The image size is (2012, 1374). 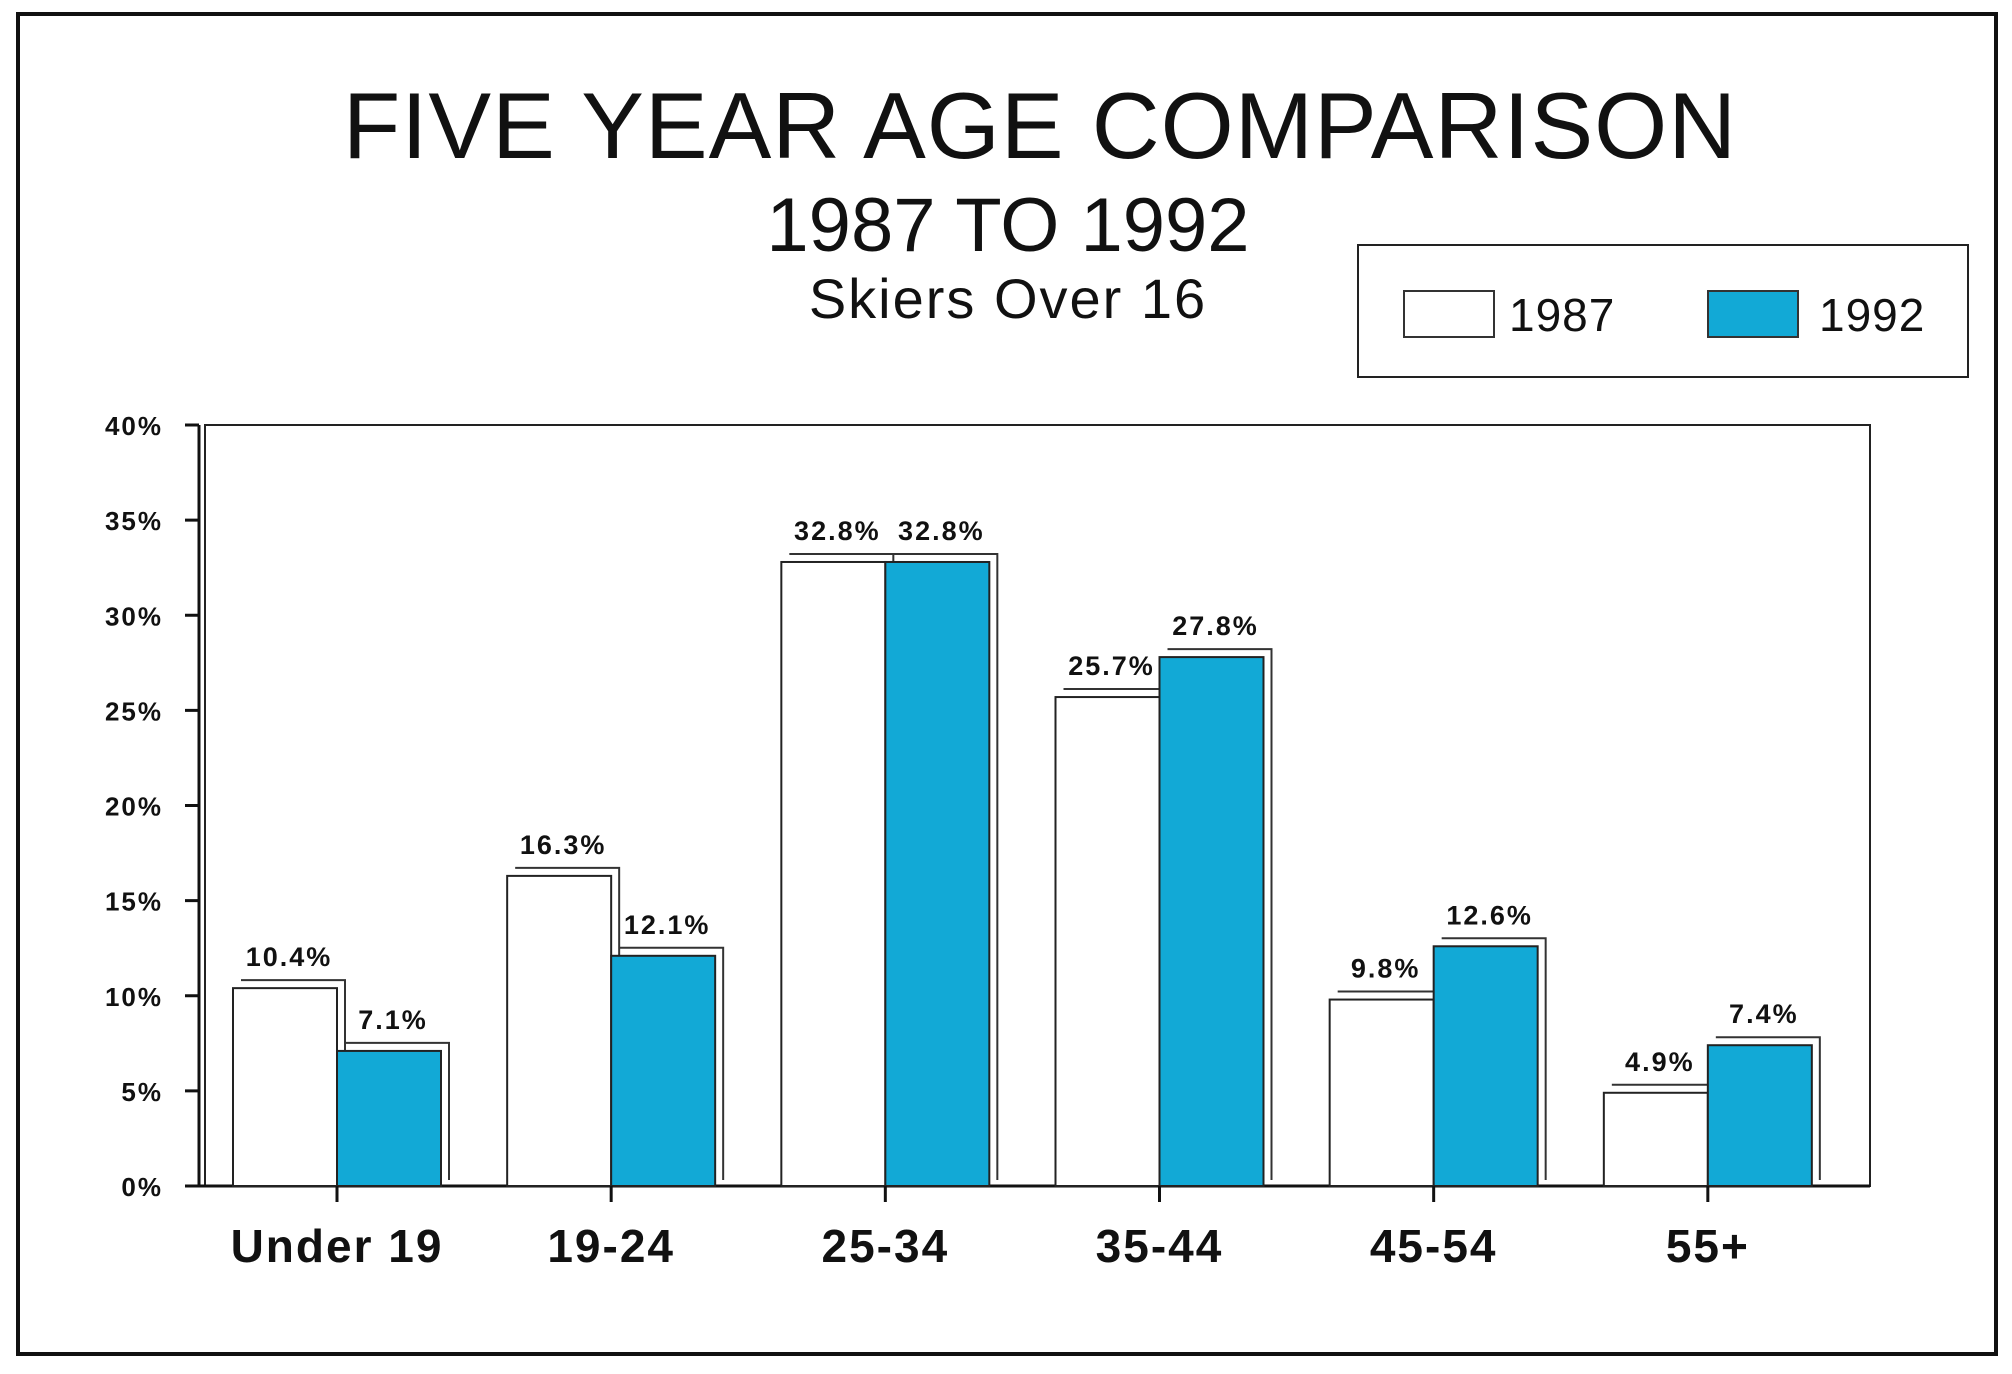 What do you see at coordinates (1434, 1246) in the screenshot?
I see `x-tick-label: 45-54` at bounding box center [1434, 1246].